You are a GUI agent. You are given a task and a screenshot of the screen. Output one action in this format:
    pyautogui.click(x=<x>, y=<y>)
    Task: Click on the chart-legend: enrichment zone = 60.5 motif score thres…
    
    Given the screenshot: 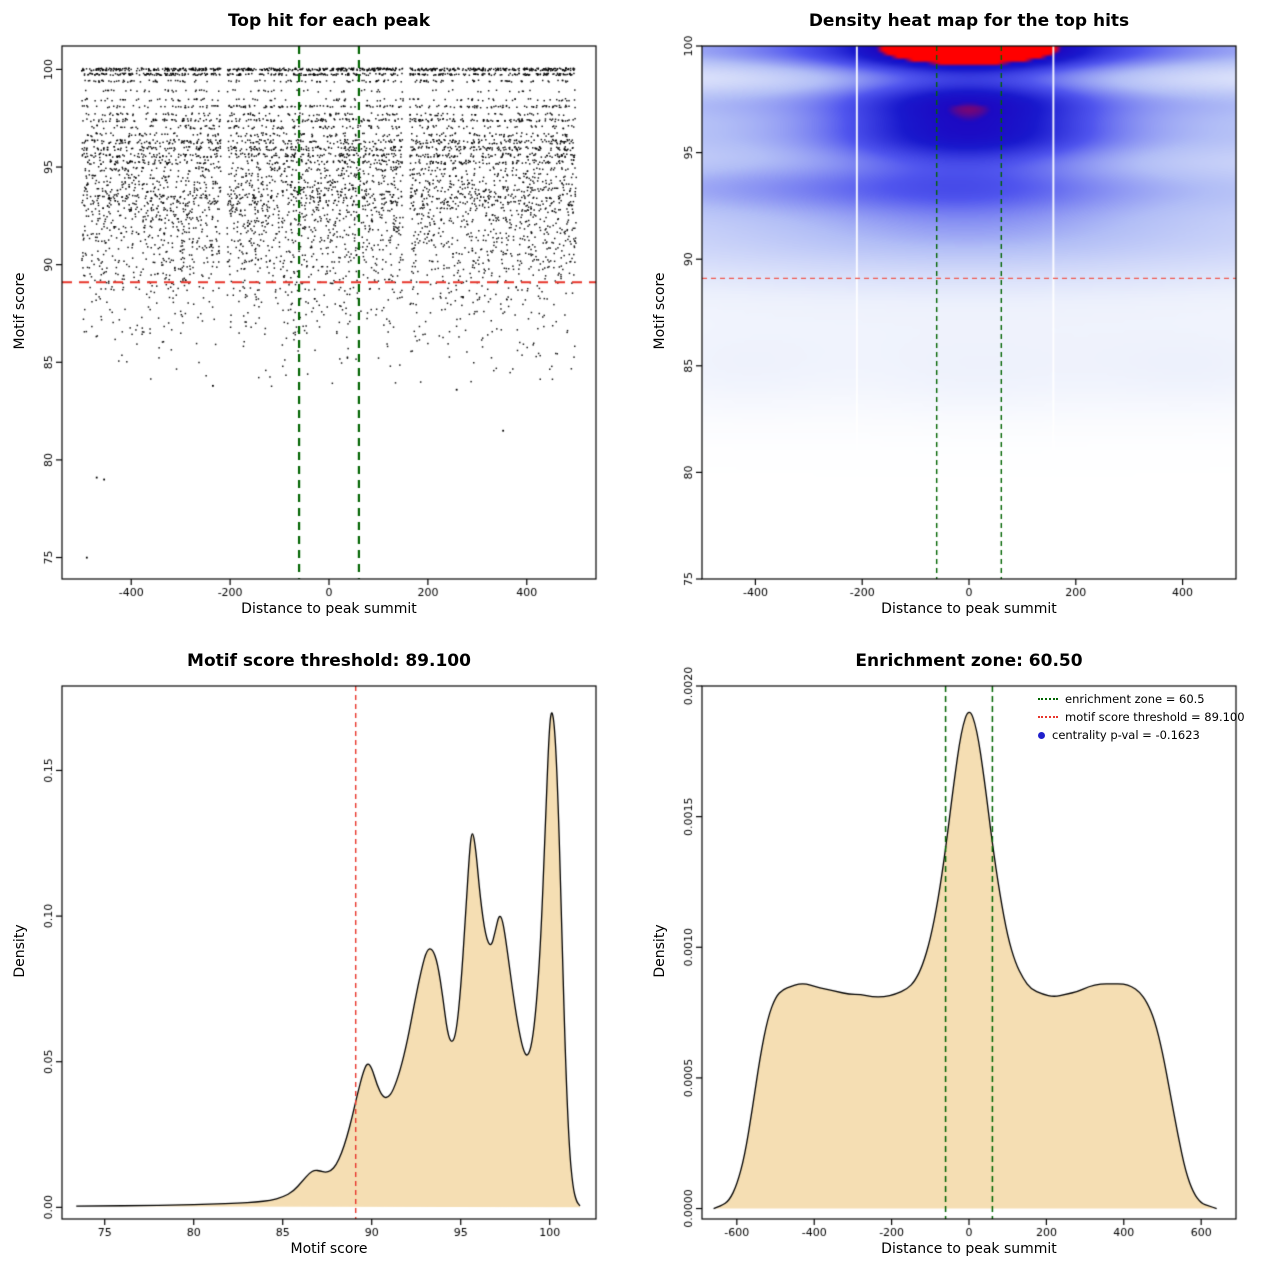 What is the action you would take?
    pyautogui.click(x=1141, y=719)
    